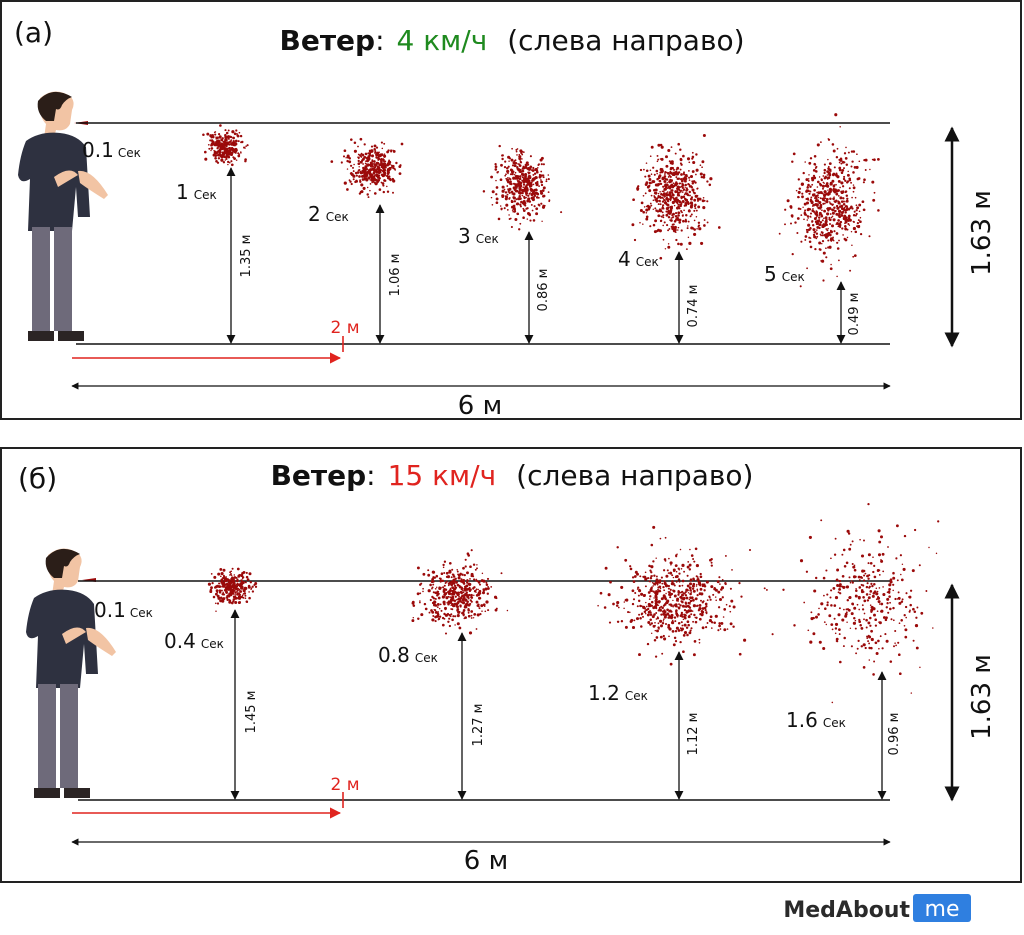 The image size is (1024, 935). I want to click on panel-a-wind-value: 4 км/ч, so click(442, 40).